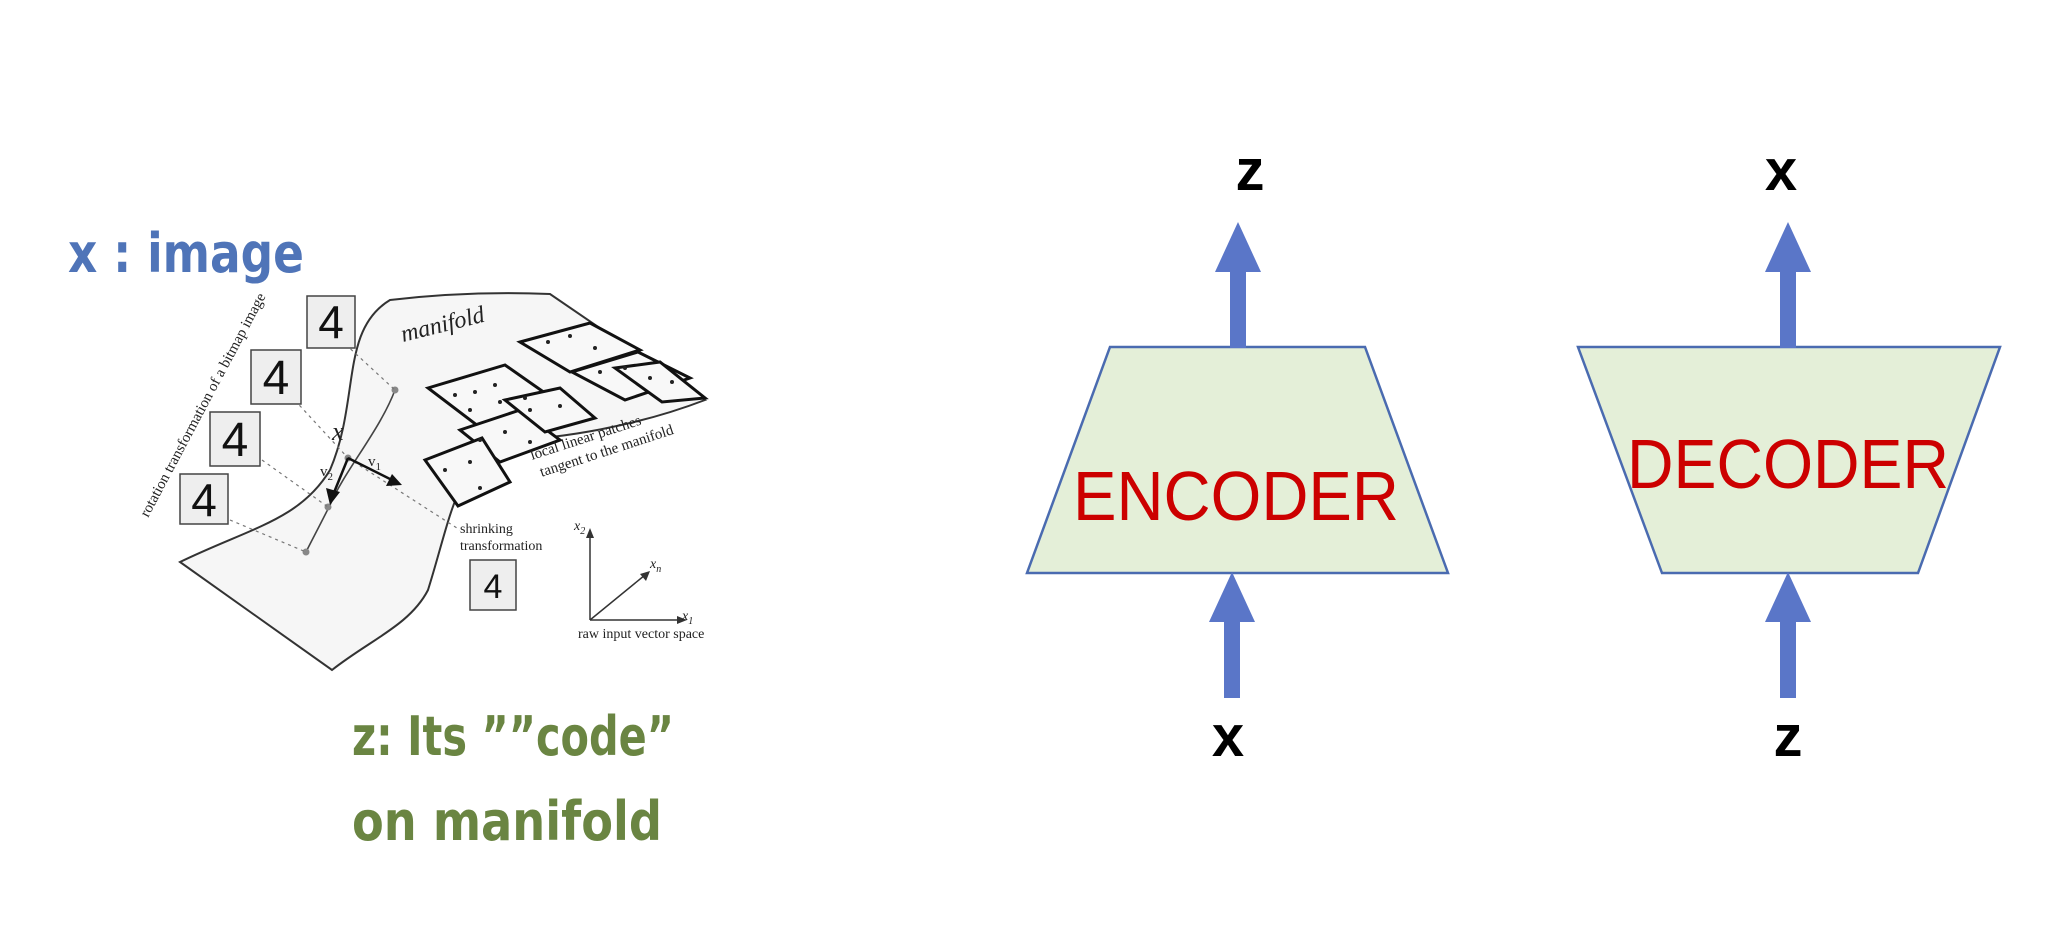 The width and height of the screenshot is (2072, 941). What do you see at coordinates (1228, 736) in the screenshot?
I see `encoder-input-label: x` at bounding box center [1228, 736].